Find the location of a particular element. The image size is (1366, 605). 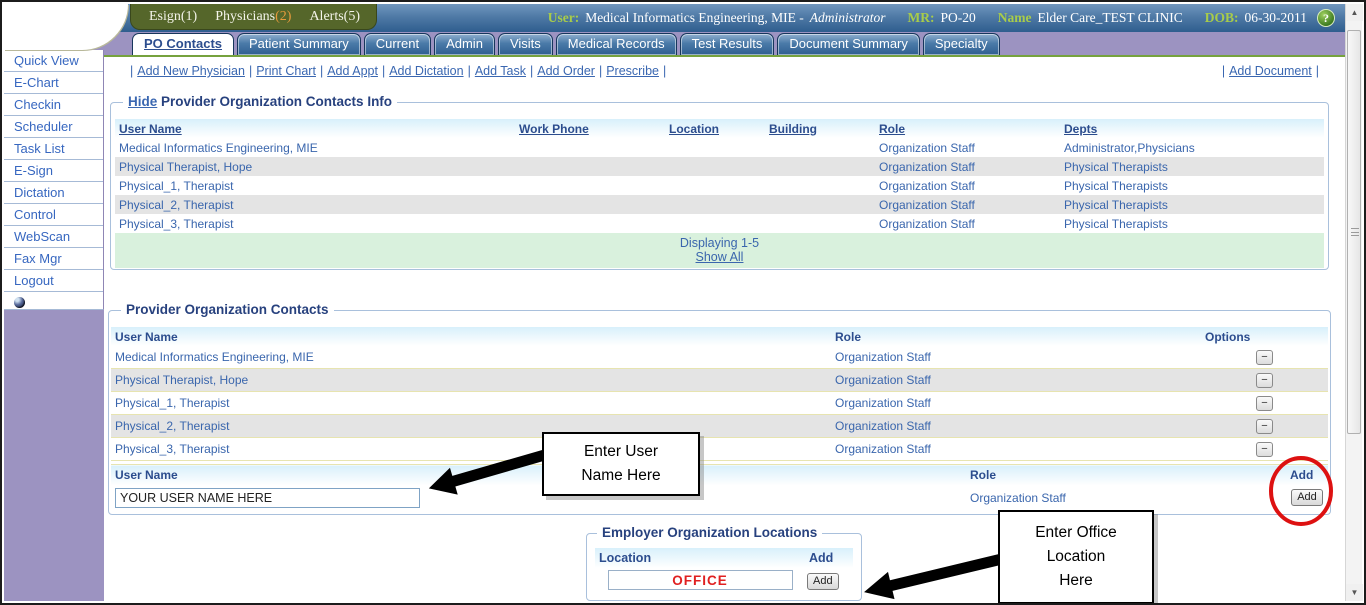

table-row: Physical_1, Therapist Organization Staff − is located at coordinates (719, 403).